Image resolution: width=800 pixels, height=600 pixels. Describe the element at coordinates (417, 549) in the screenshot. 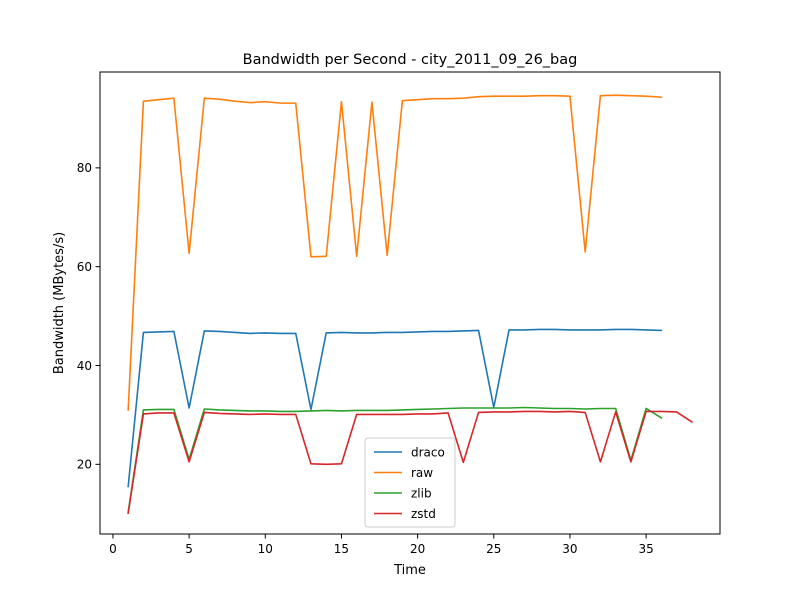

I see `x-tick-label: 20` at that location.